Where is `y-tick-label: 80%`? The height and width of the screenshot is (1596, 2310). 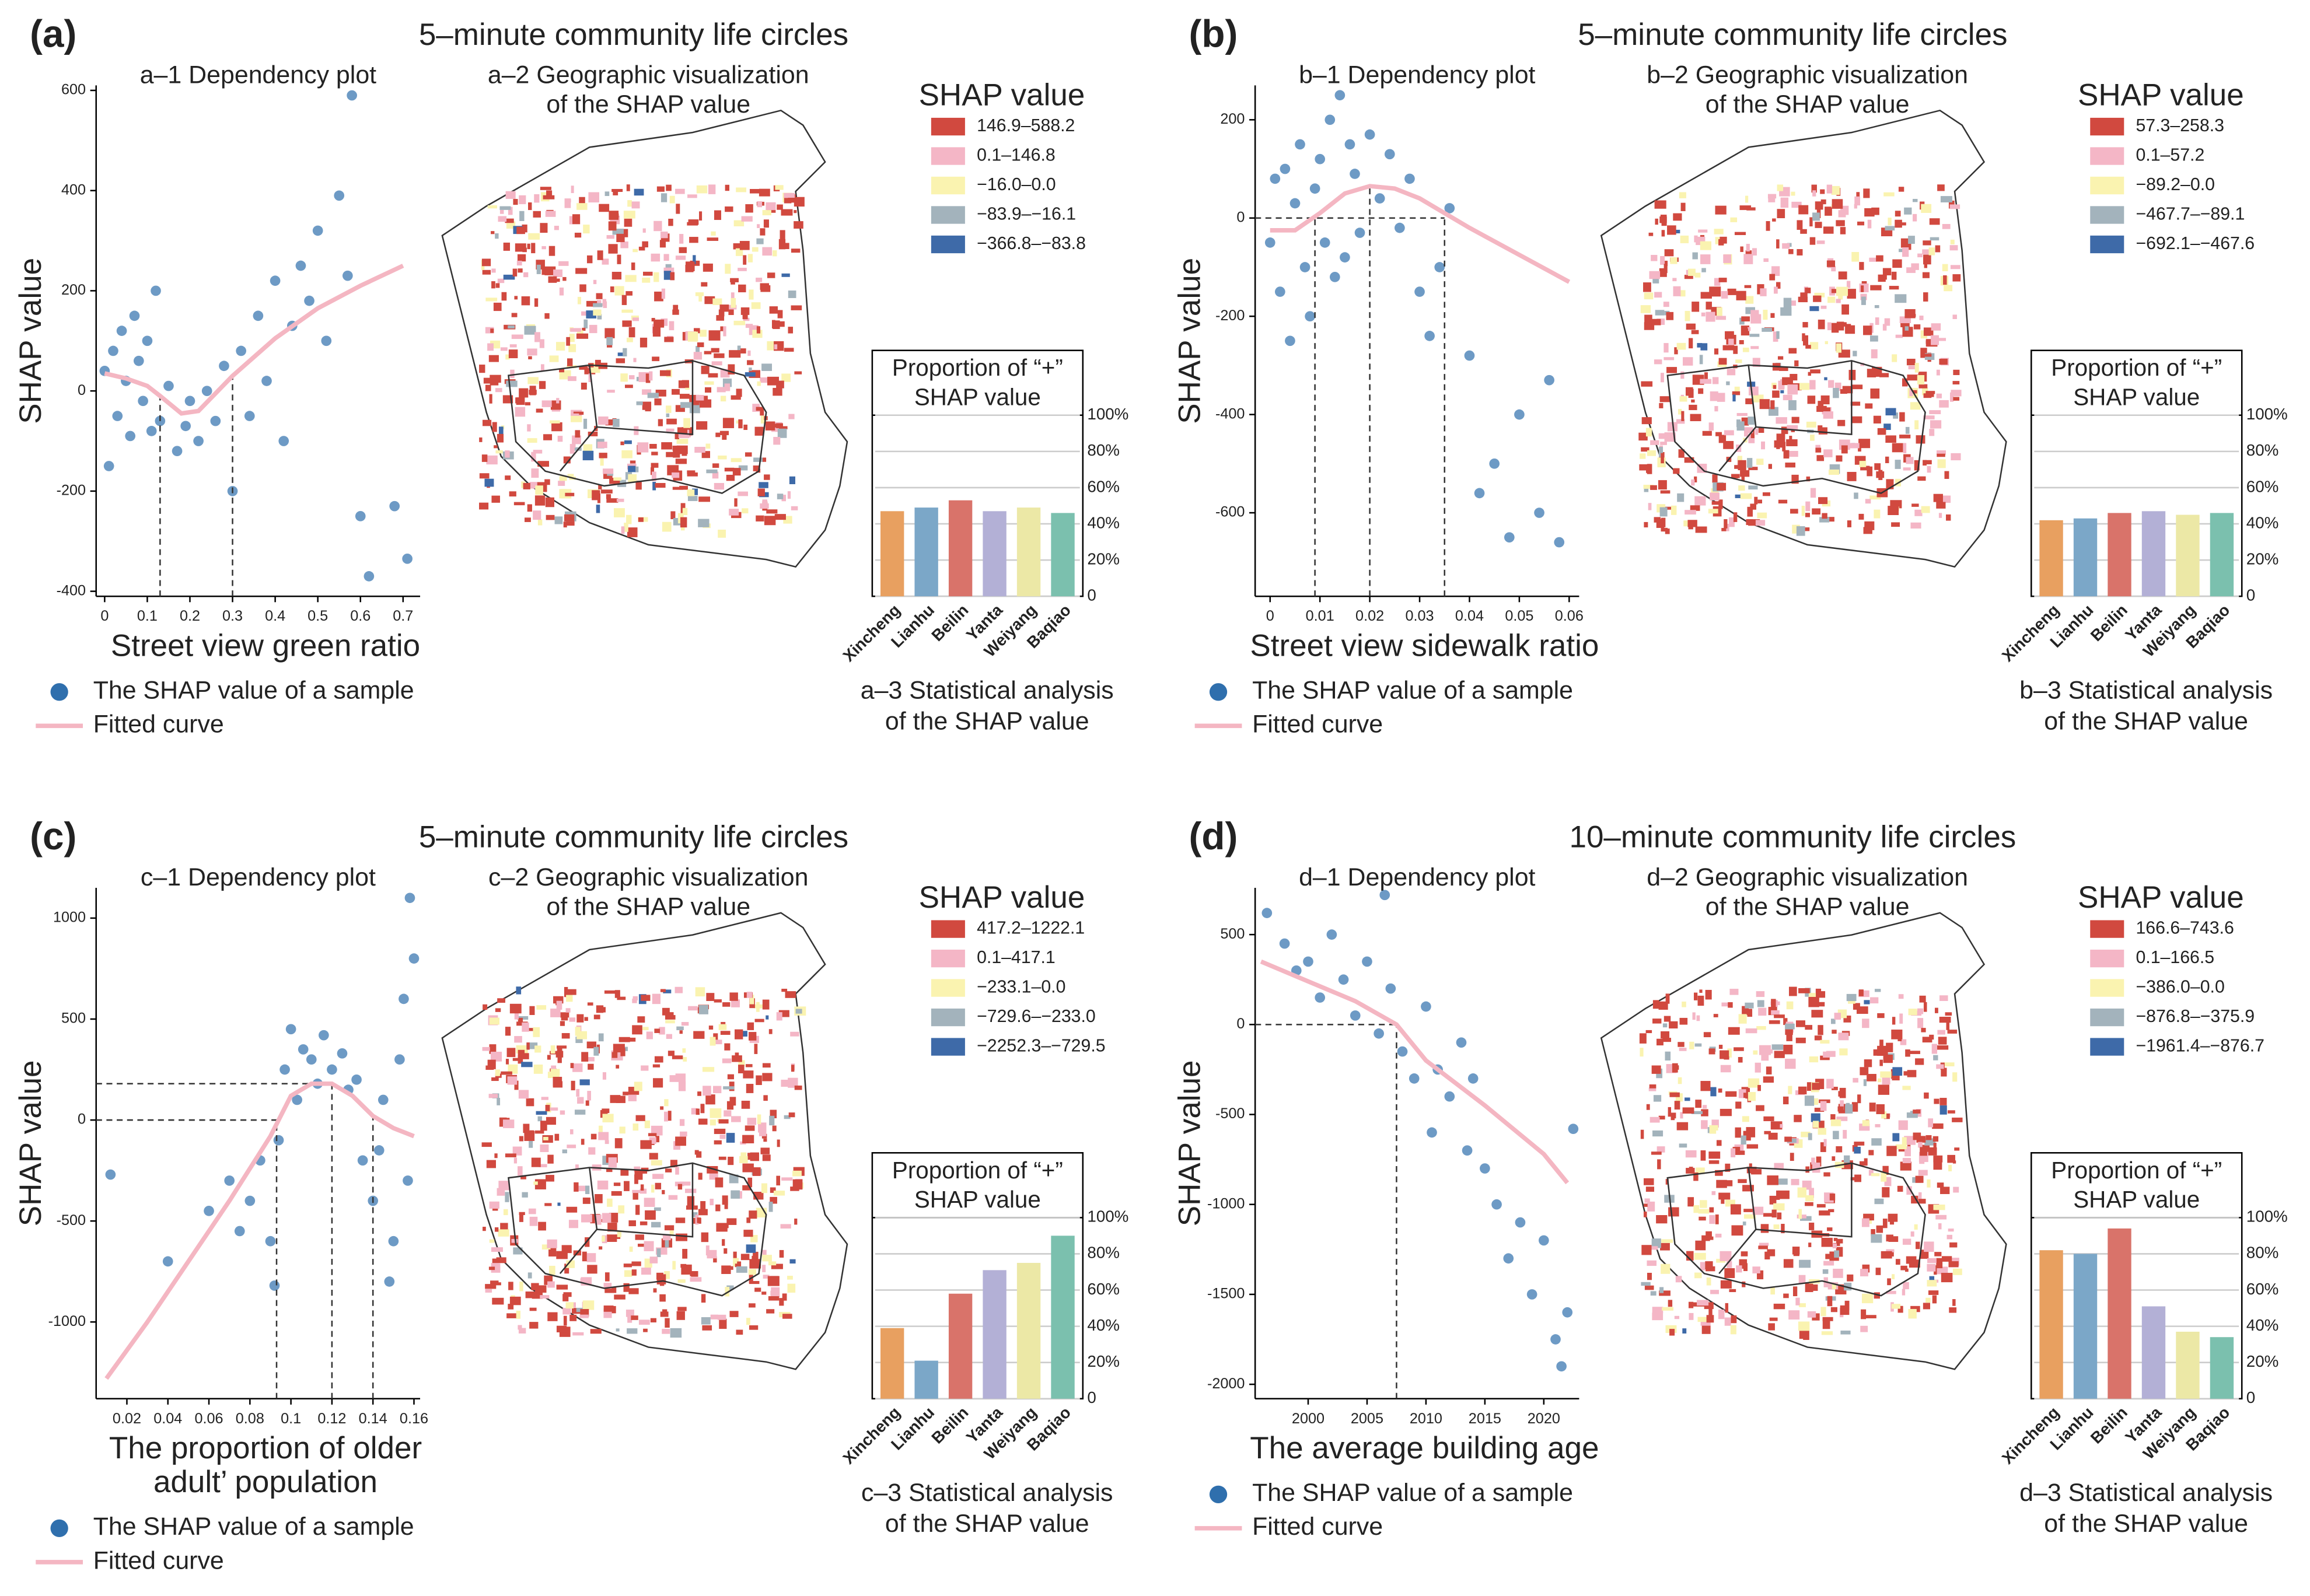
y-tick-label: 80% is located at coordinates (1103, 1253).